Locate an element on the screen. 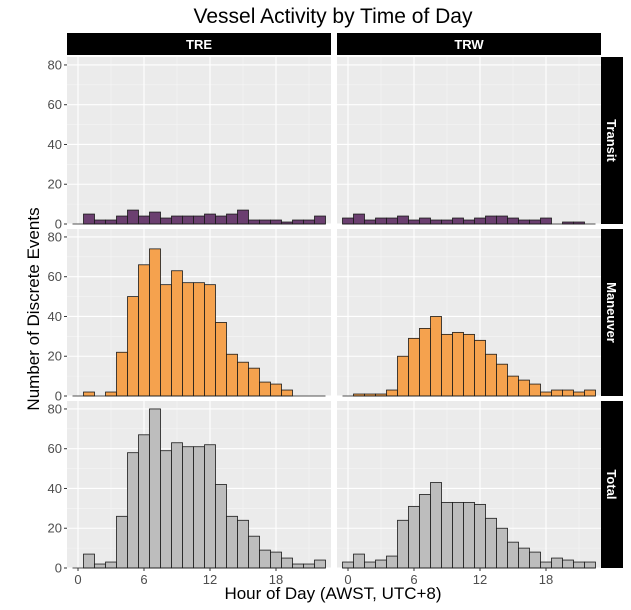  y-tick-label: 60 is located at coordinates (55, 104).